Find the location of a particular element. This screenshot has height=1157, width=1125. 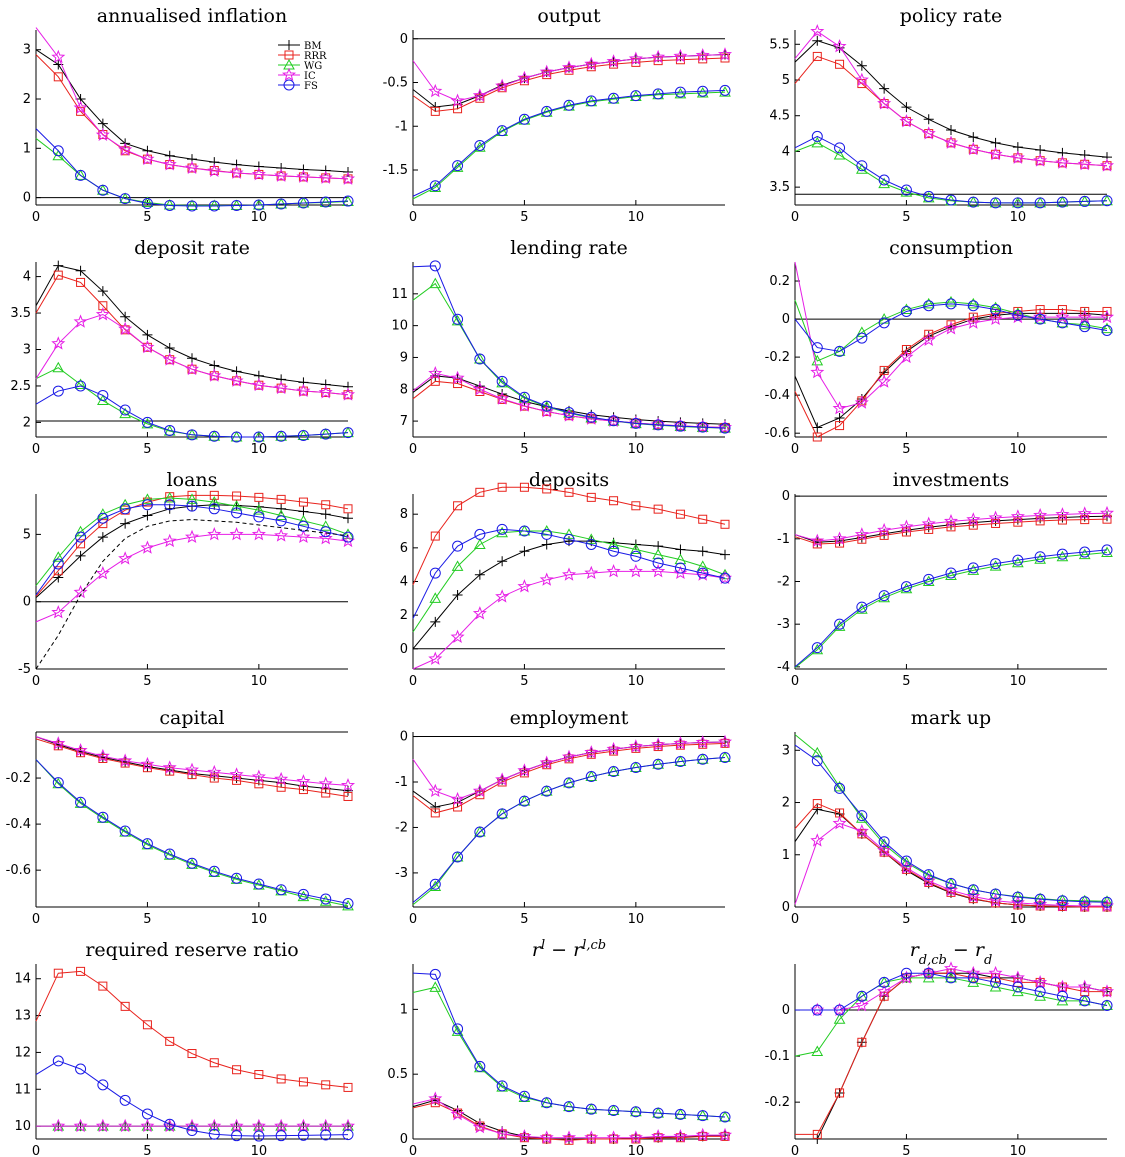

panel-investments: investments 0 5 10 -4 -3 -2 -1 0 is located at coordinates (946, 579).